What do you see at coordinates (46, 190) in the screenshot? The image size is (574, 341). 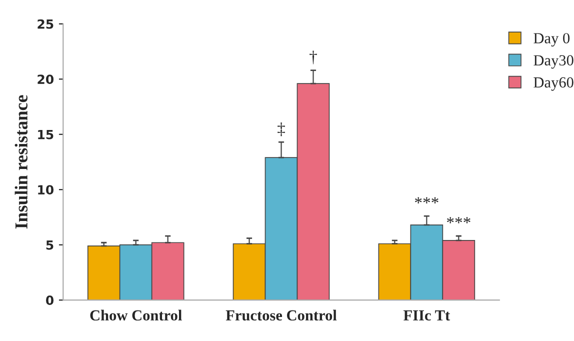 I see `y-tick-label: 10` at bounding box center [46, 190].